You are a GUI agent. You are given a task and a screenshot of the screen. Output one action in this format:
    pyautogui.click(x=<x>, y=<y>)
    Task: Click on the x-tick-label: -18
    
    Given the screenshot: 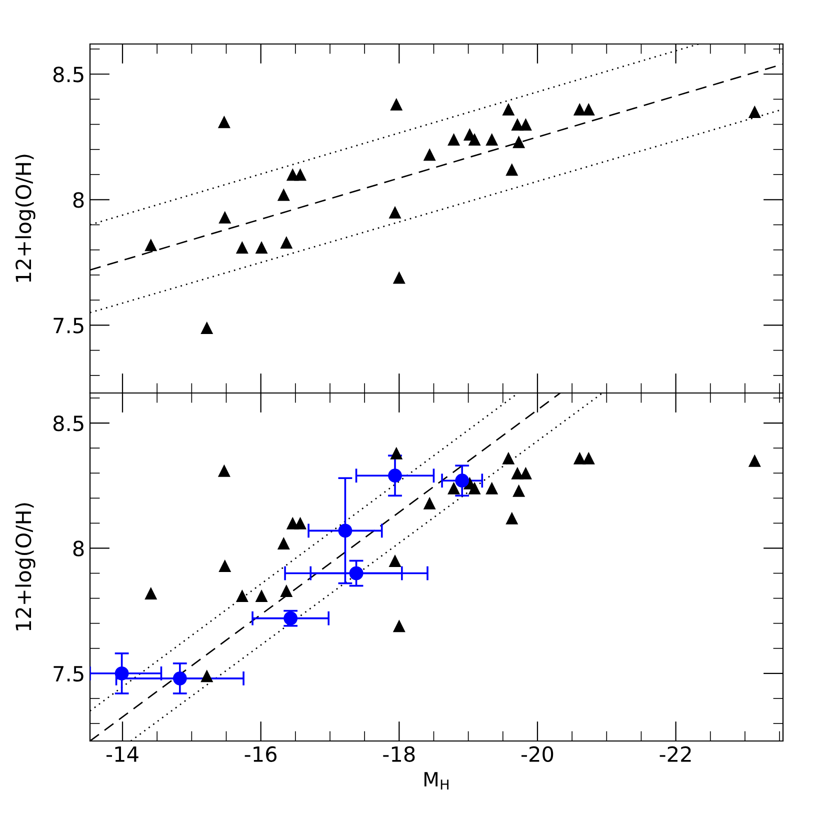 What is the action you would take?
    pyautogui.click(x=399, y=754)
    